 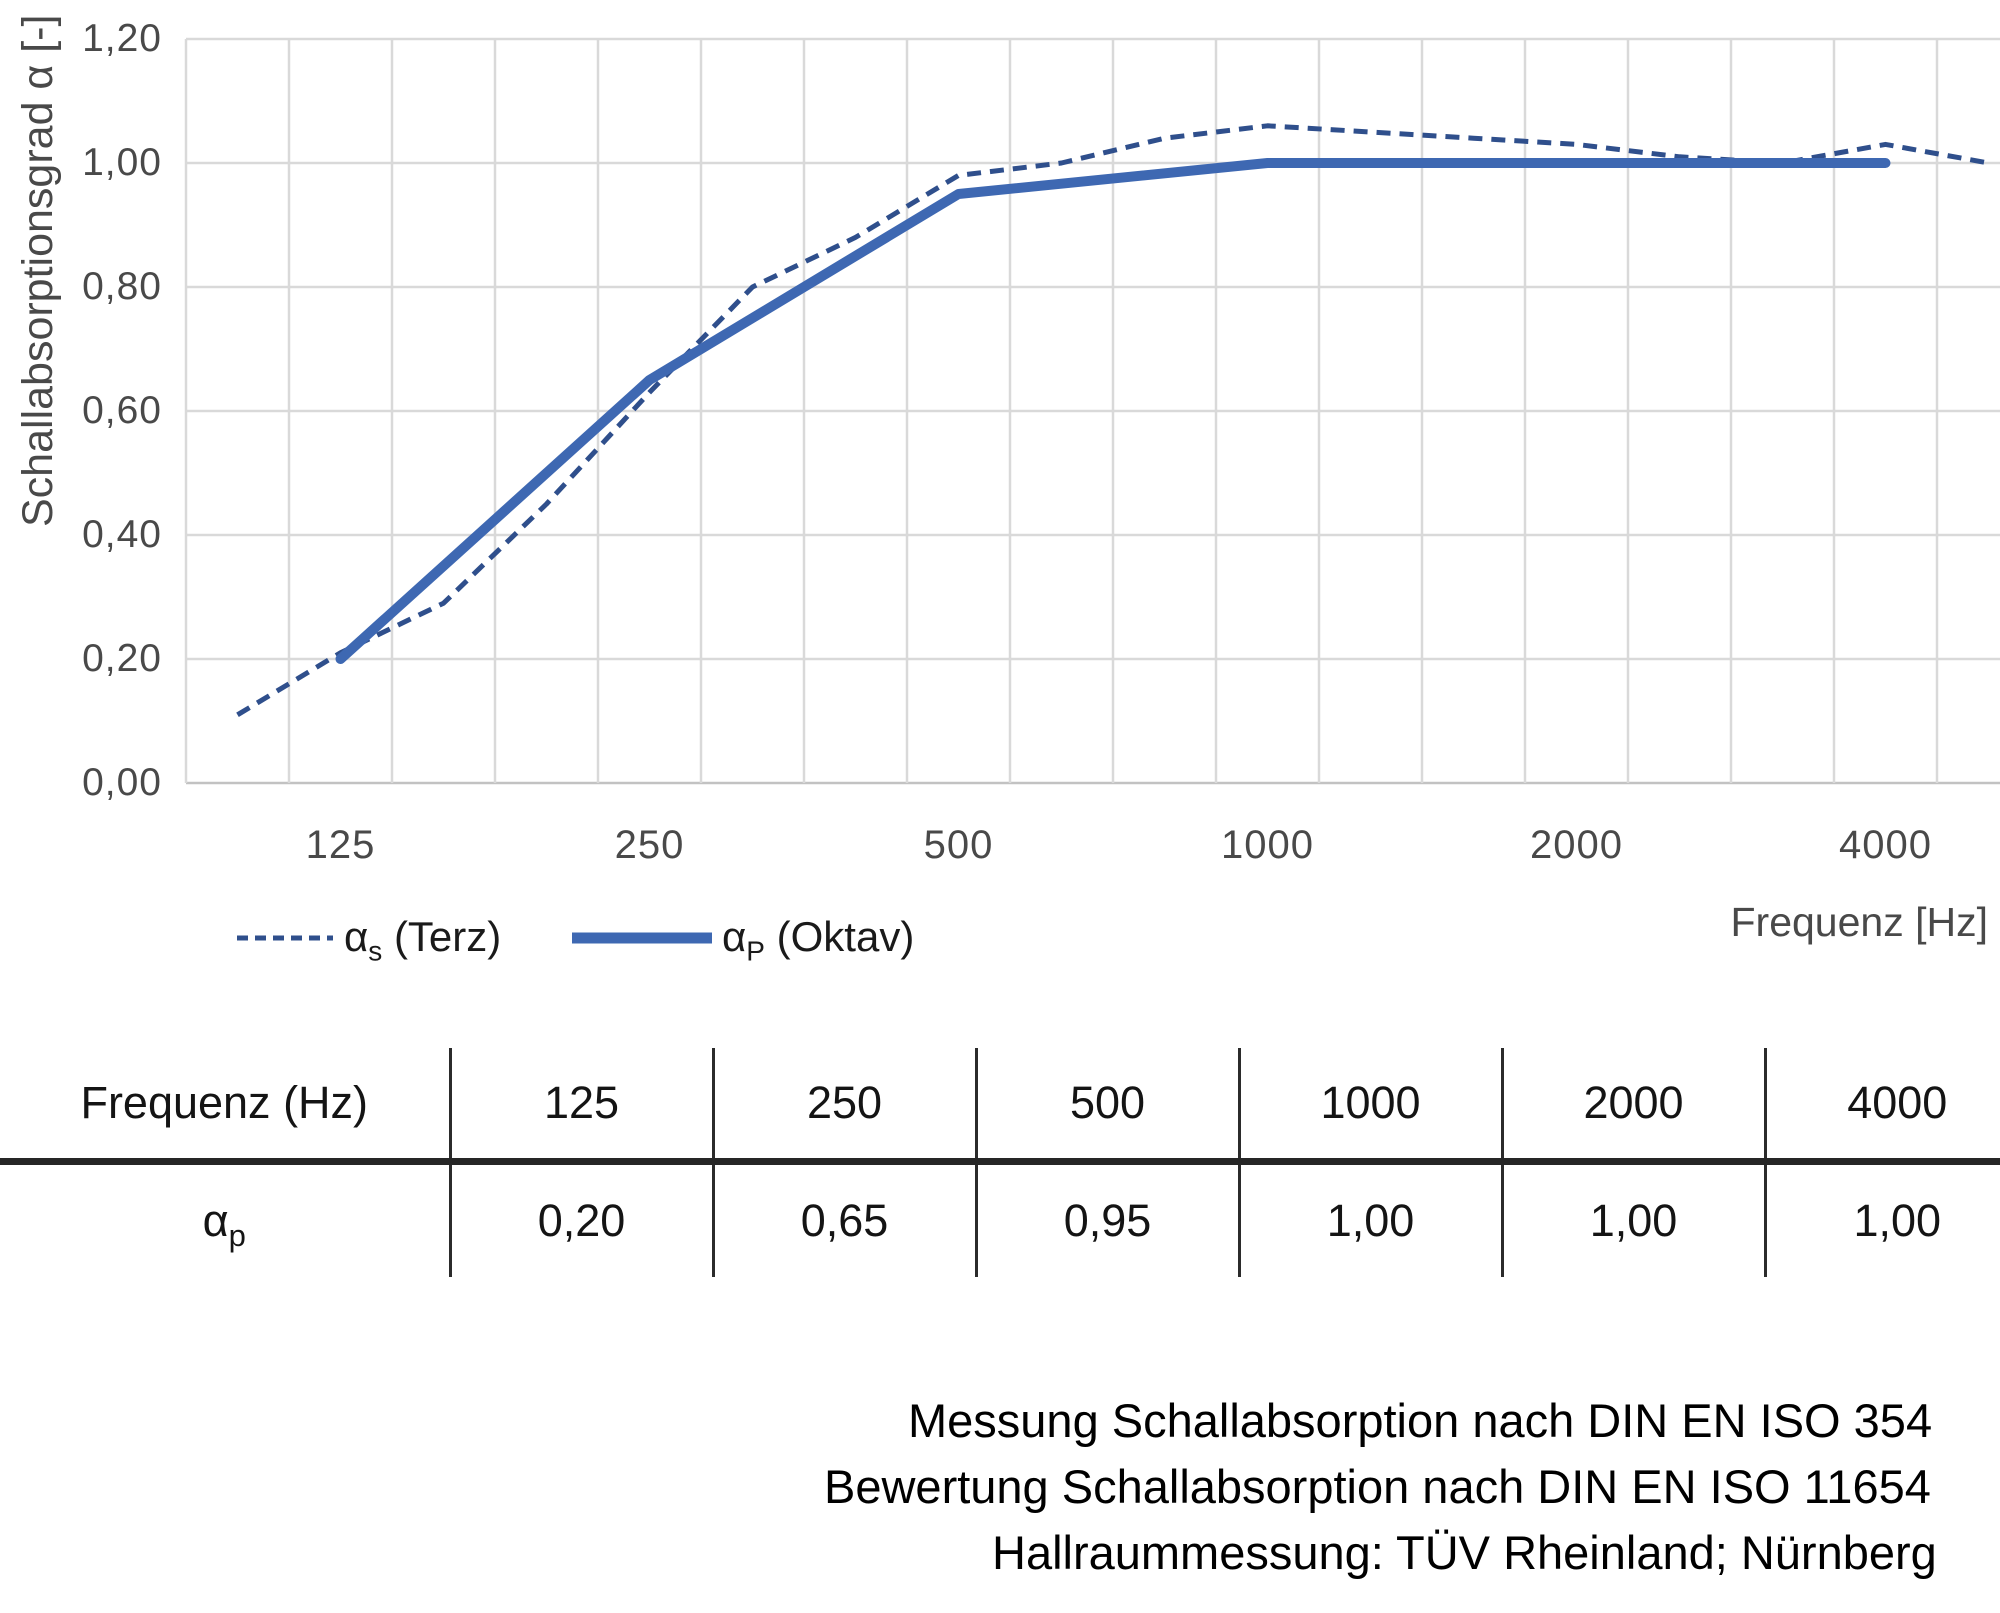 I want to click on legend-terz-alpha: α, so click(x=356, y=936).